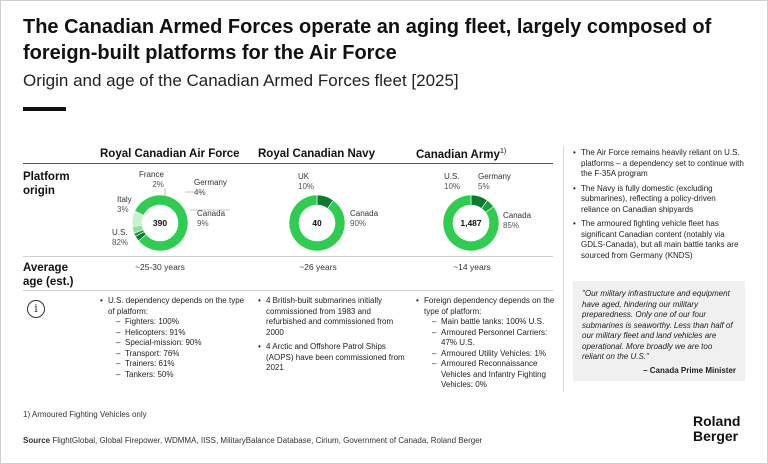 This screenshot has width=768, height=464. Describe the element at coordinates (503, 151) in the screenshot. I see `footnote-marker: 1)` at that location.